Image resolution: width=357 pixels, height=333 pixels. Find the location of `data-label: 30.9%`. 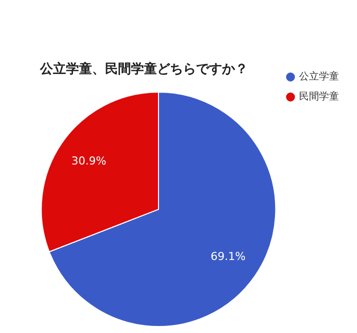

data-label: 30.9% is located at coordinates (88, 161).